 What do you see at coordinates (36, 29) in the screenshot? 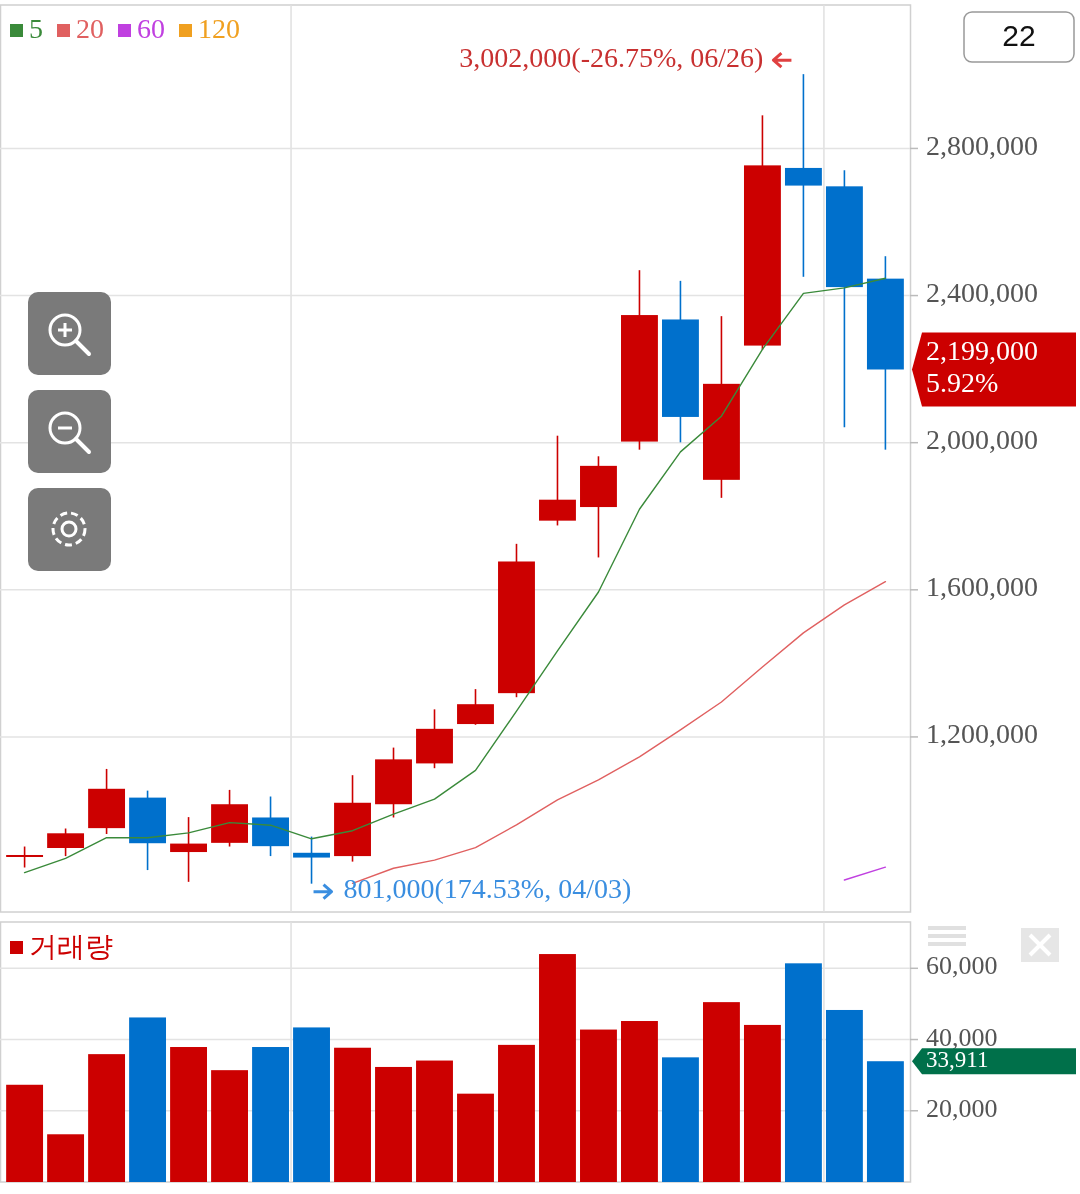
I see `legend-label: 5` at bounding box center [36, 29].